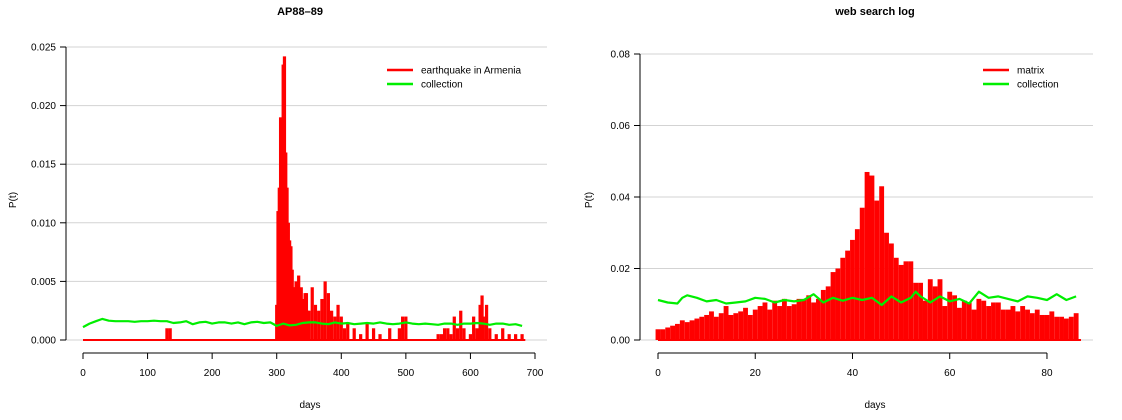  I want to click on x-tick-label: 600, so click(470, 373).